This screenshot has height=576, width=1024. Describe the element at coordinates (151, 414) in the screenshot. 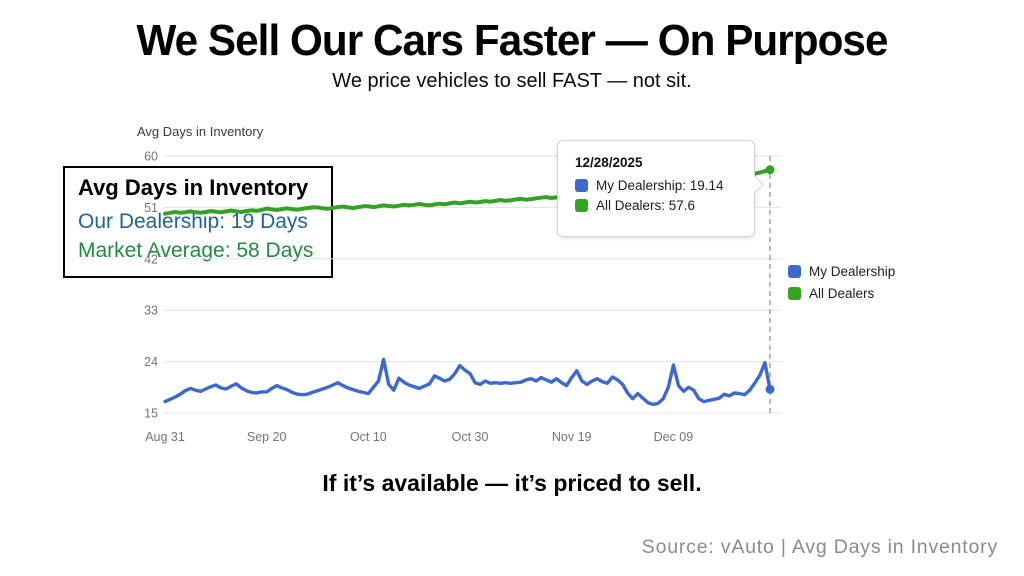

I see `y-tick-label: 15` at that location.